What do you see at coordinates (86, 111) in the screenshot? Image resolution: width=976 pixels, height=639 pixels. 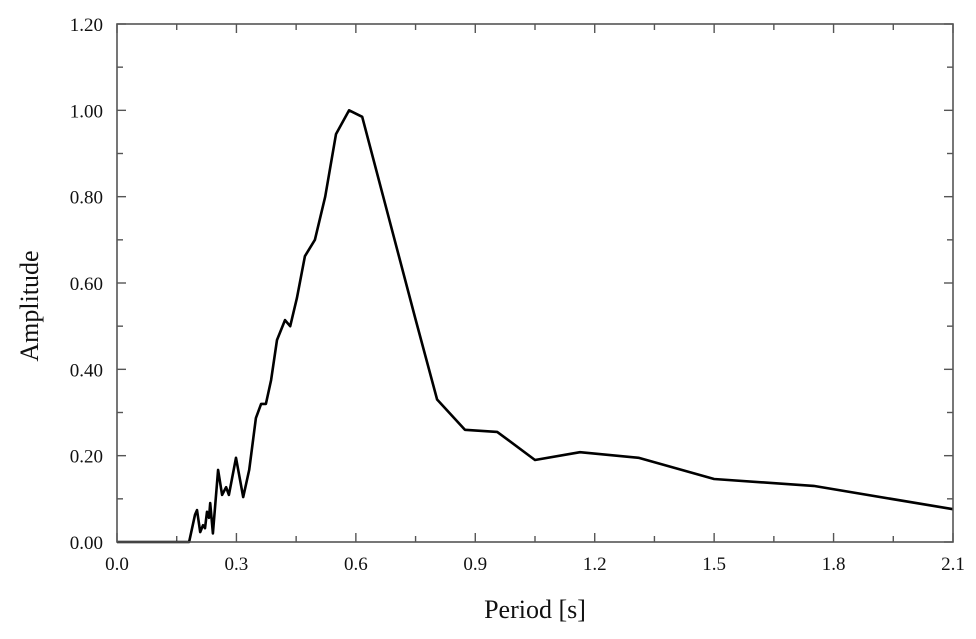 I see `y-tick-label: 1.00` at bounding box center [86, 111].